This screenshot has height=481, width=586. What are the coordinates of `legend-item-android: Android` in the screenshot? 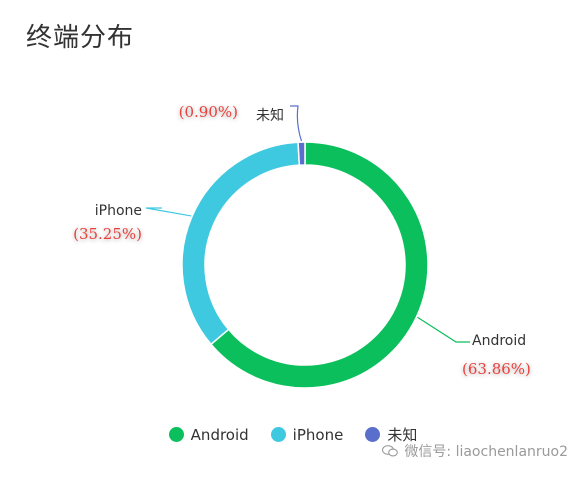 It's located at (208, 434).